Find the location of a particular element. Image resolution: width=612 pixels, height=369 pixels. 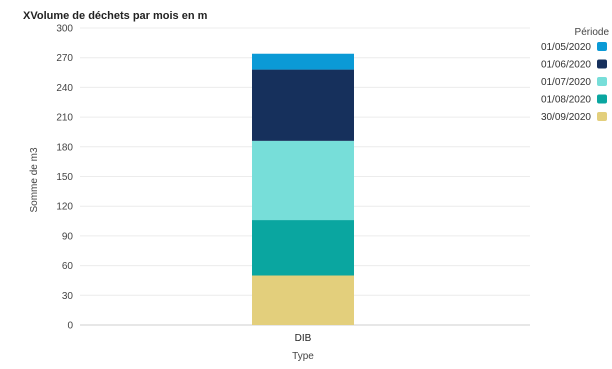

y-tick-label: 210 is located at coordinates (64, 118).